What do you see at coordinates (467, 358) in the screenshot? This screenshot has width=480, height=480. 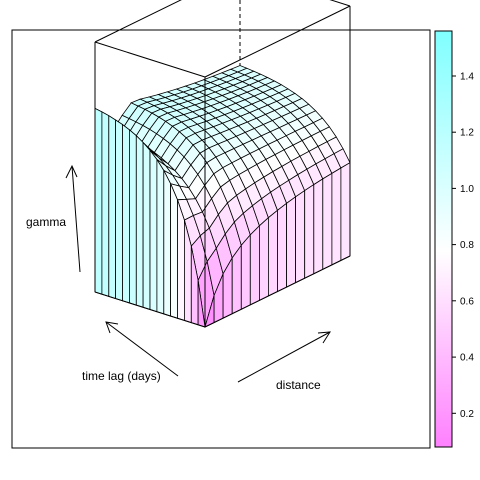 I see `colorkey-tick-label: 0.4` at bounding box center [467, 358].